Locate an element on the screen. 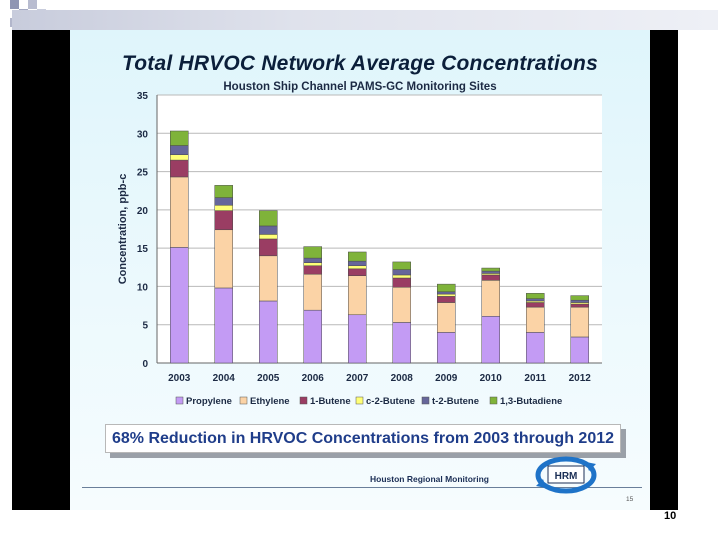 The width and height of the screenshot is (720, 540). x-tick-label: 2005 is located at coordinates (268, 378).